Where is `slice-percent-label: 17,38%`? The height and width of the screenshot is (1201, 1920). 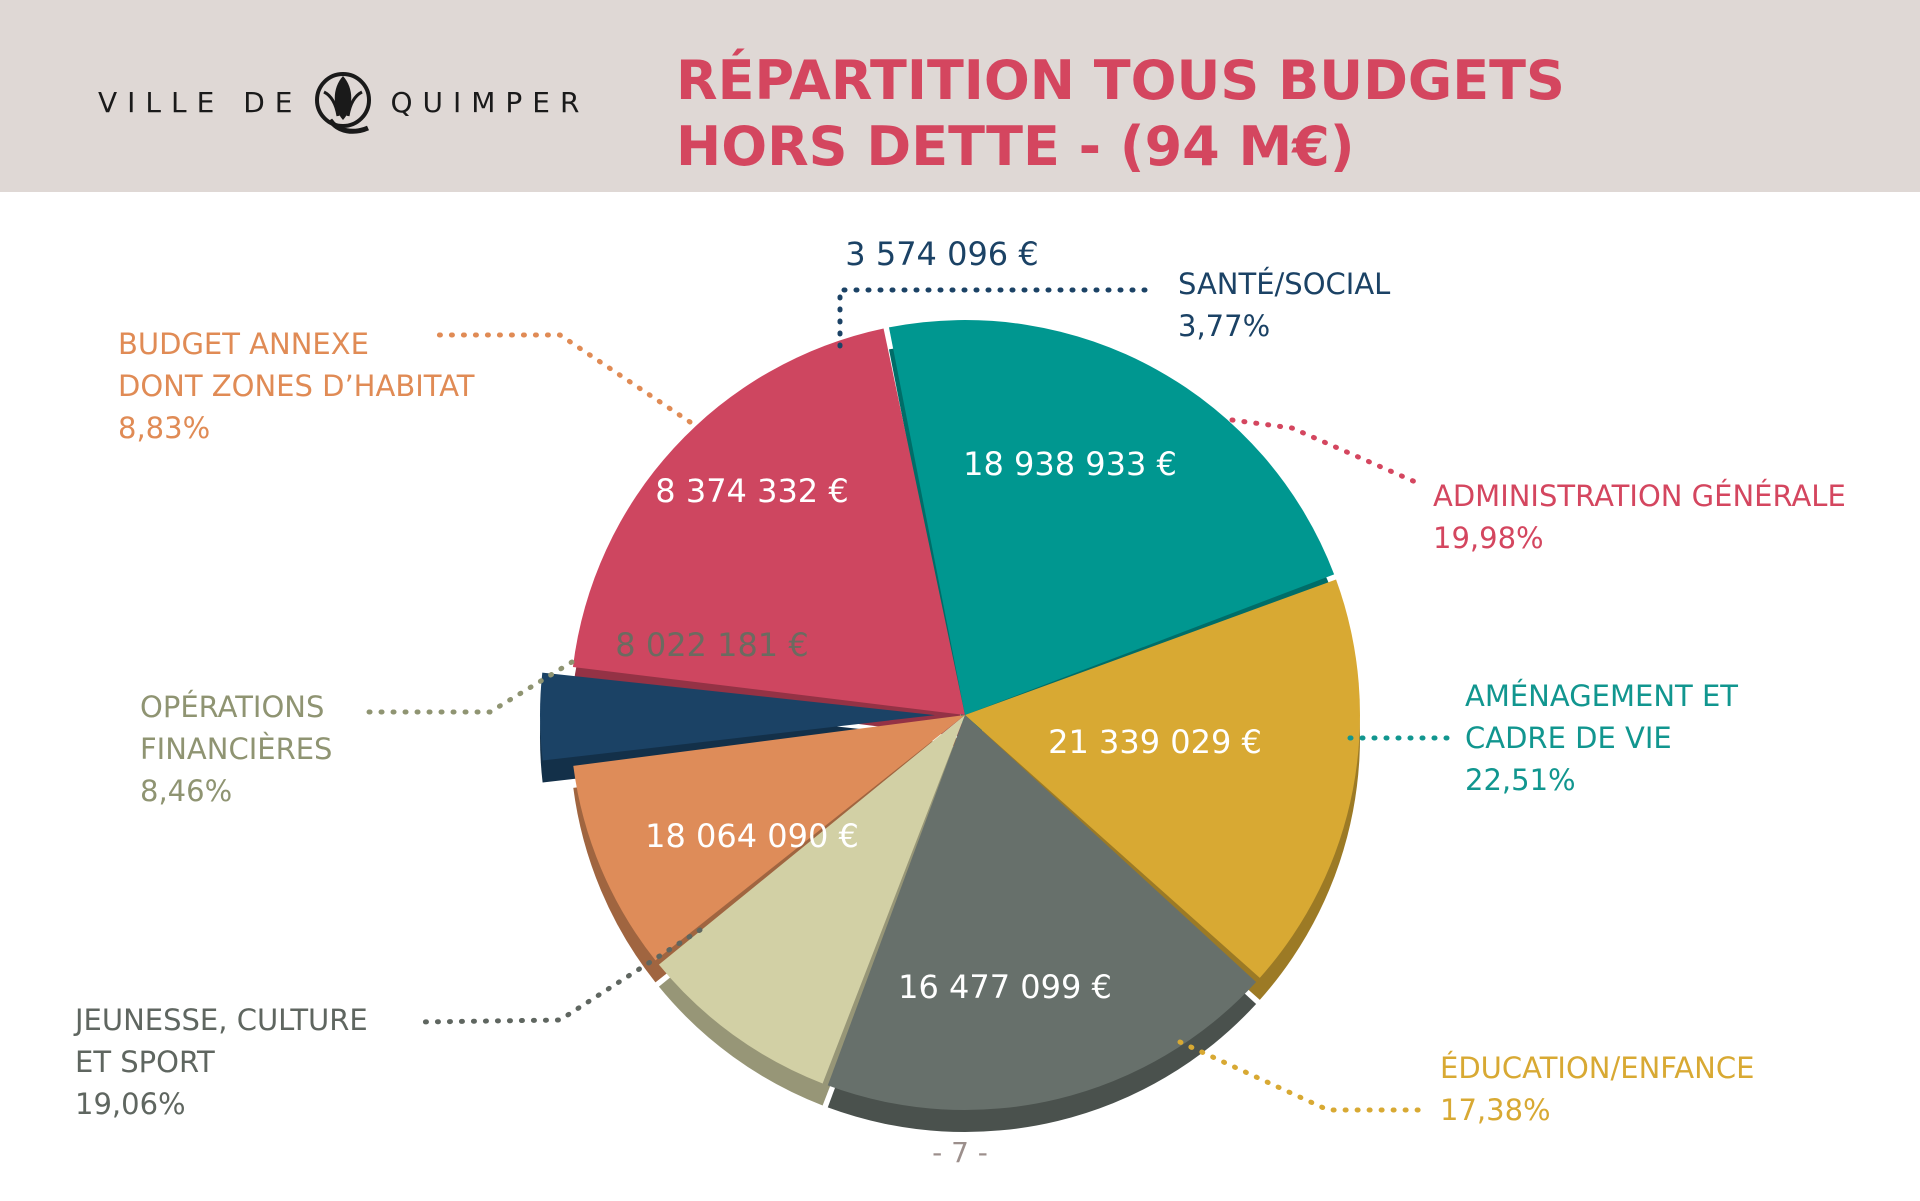
slice-percent-label: 17,38% is located at coordinates (1495, 1110).